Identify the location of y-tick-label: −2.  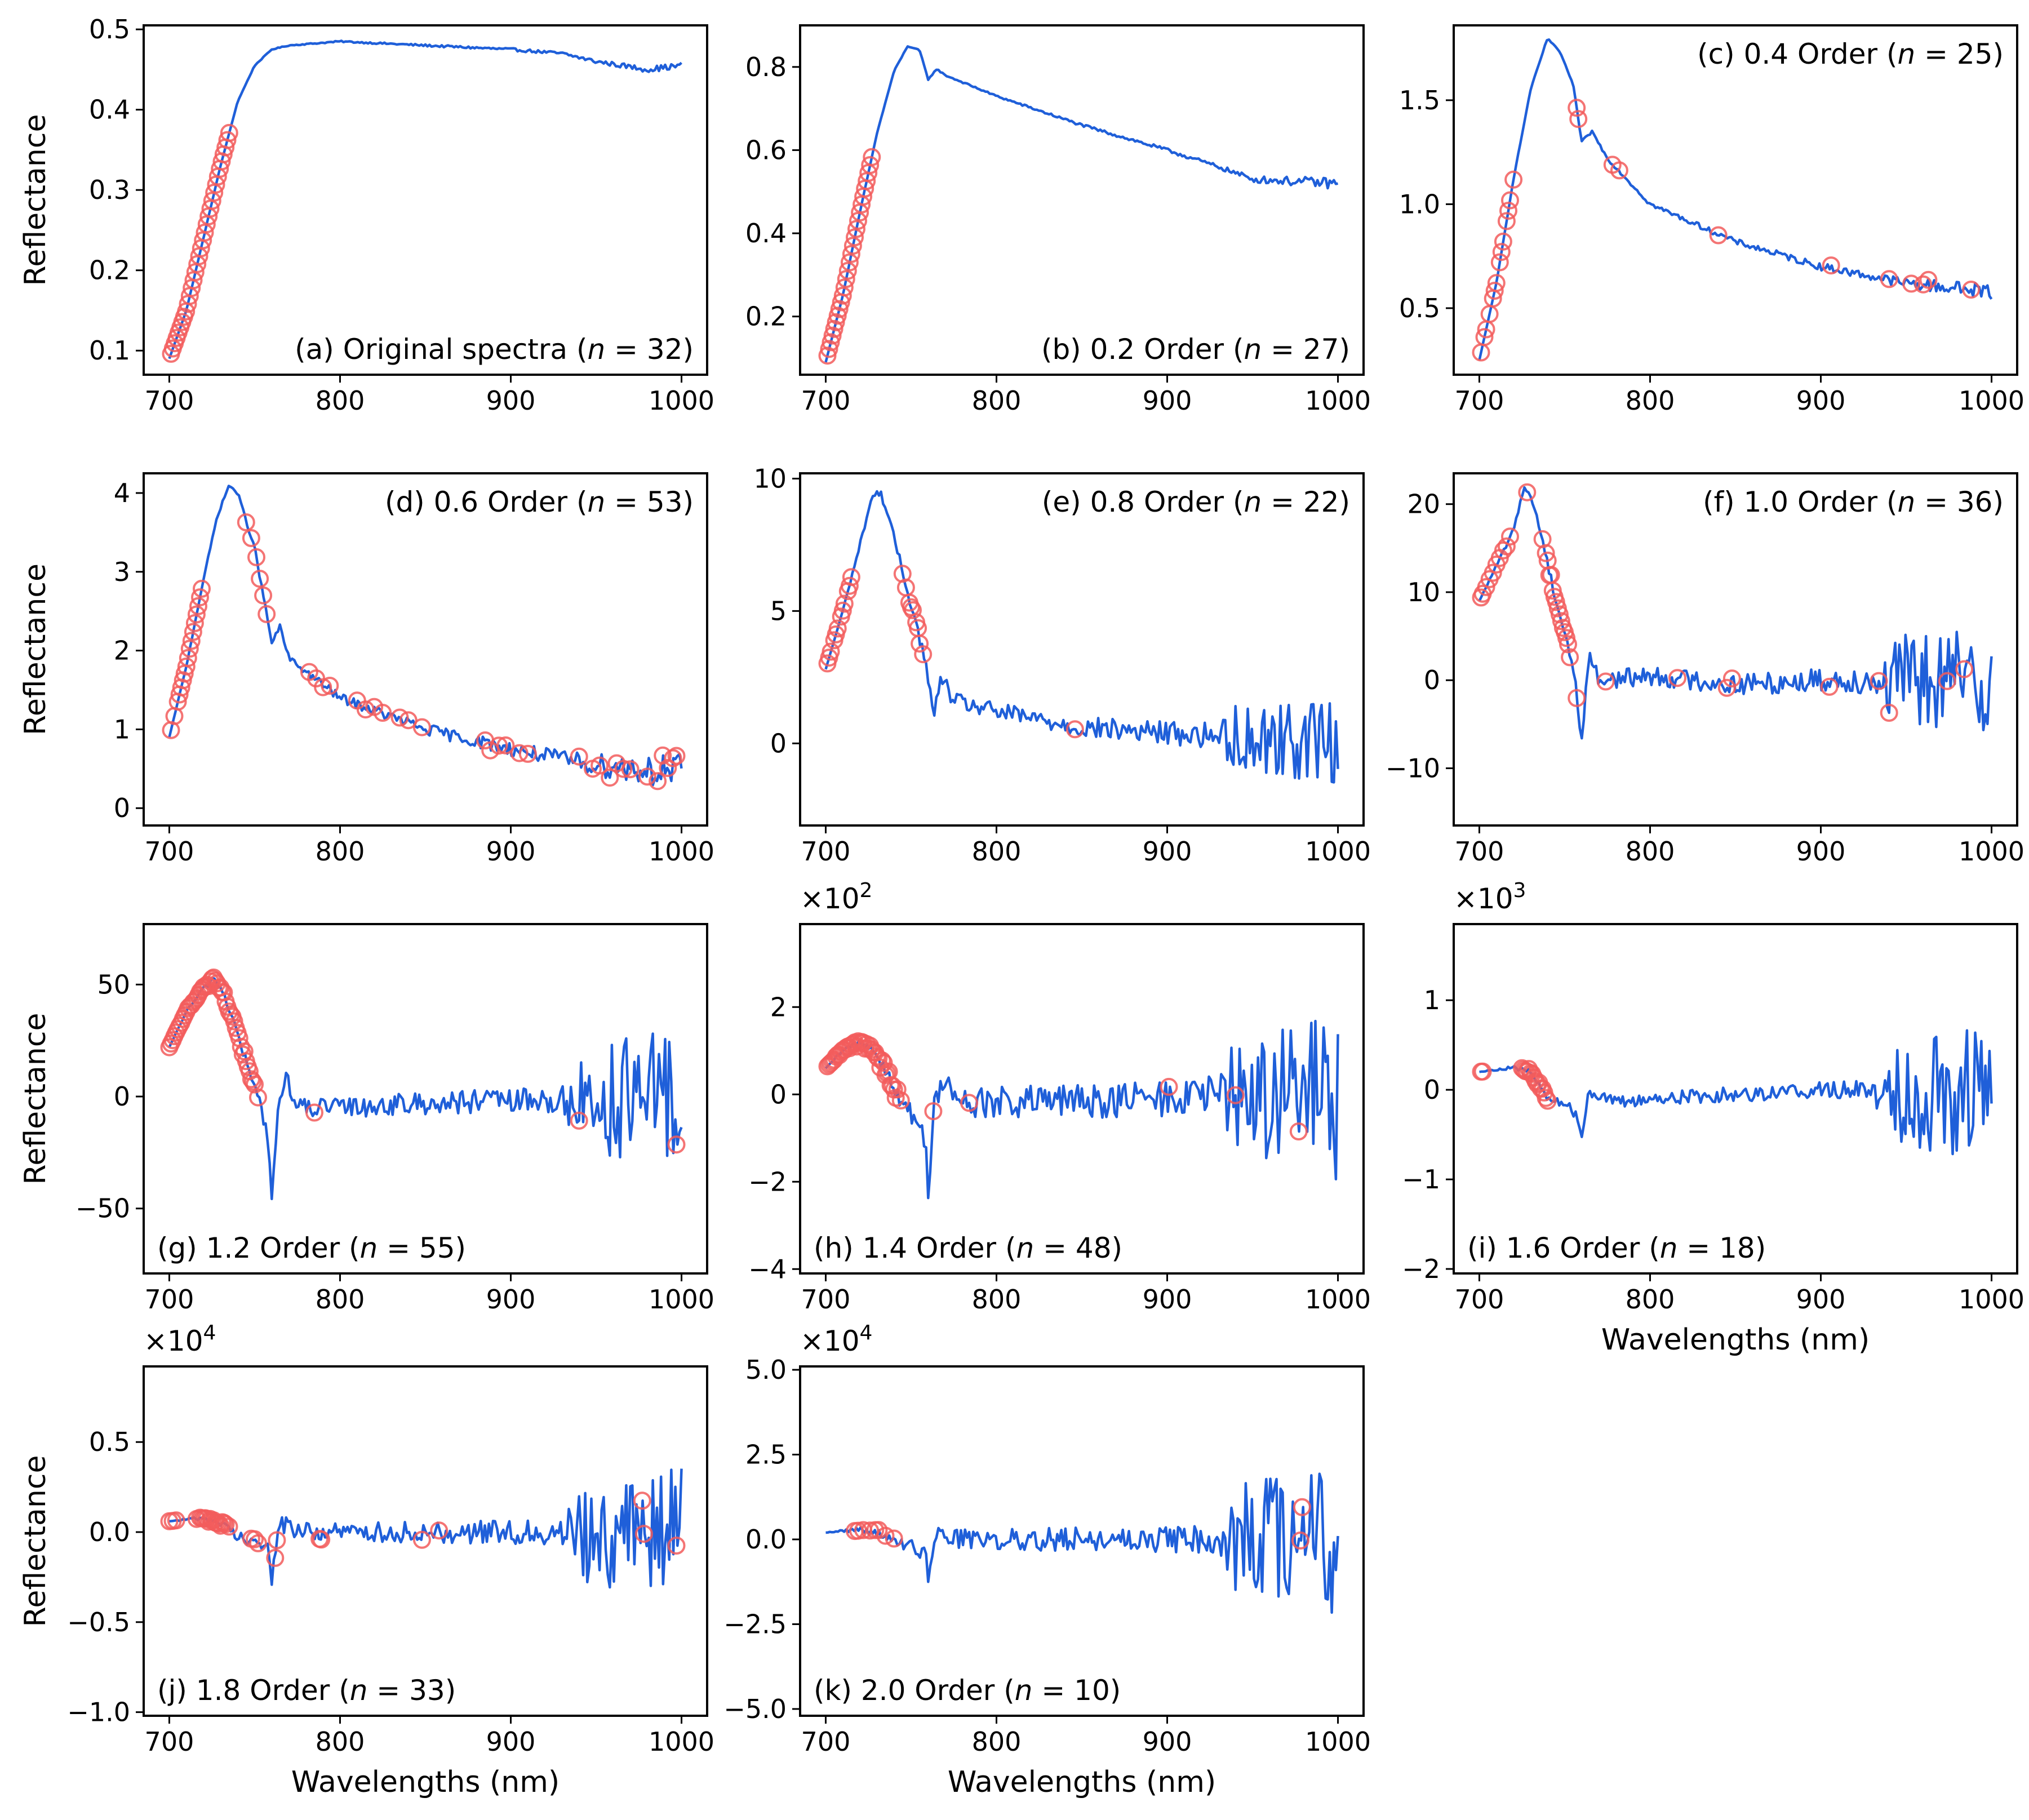
(767, 1181).